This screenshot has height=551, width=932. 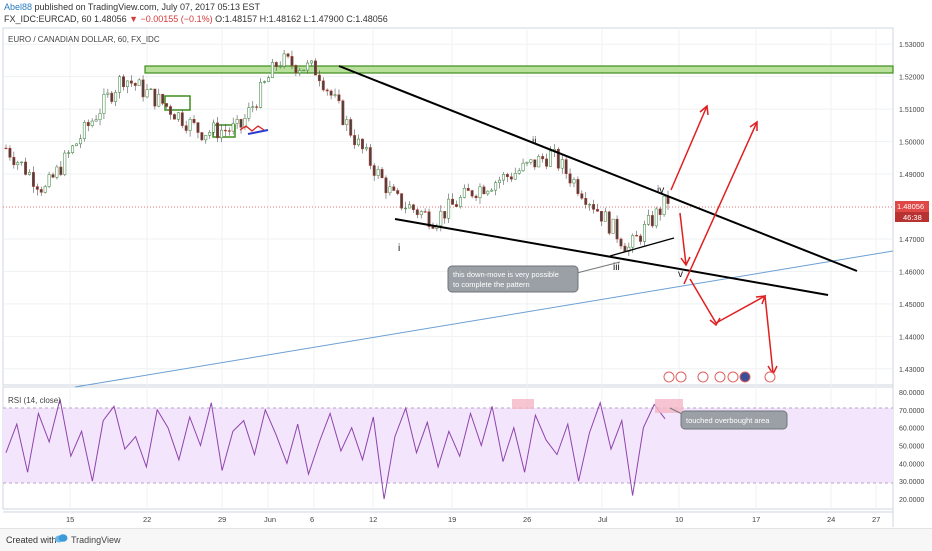 I want to click on rsi-tick-label: 50.0000, so click(x=911, y=447).